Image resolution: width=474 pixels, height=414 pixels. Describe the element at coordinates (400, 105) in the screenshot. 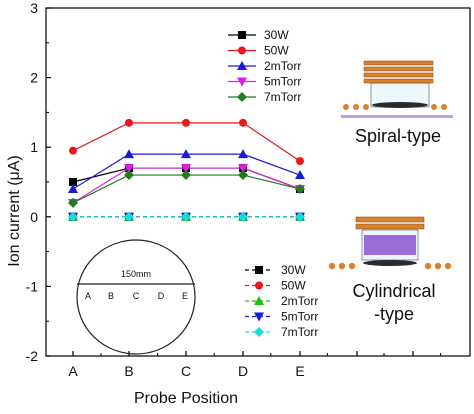

I see `spiral-electrode` at that location.